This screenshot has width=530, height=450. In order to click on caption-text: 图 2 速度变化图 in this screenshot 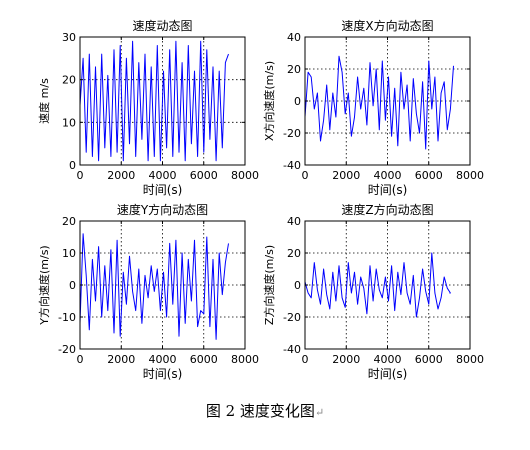, I will do `click(260, 411)`.